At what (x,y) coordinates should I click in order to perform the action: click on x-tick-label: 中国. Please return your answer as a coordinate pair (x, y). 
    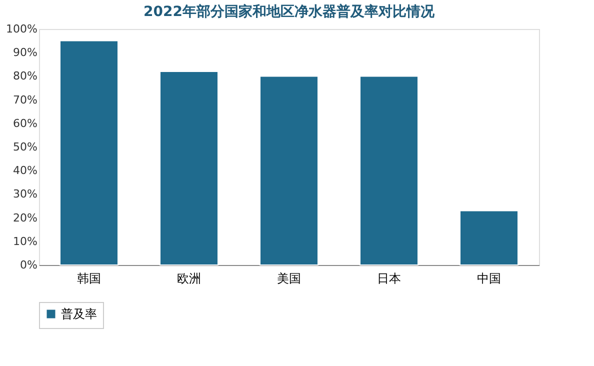
    Looking at the image, I should click on (489, 279).